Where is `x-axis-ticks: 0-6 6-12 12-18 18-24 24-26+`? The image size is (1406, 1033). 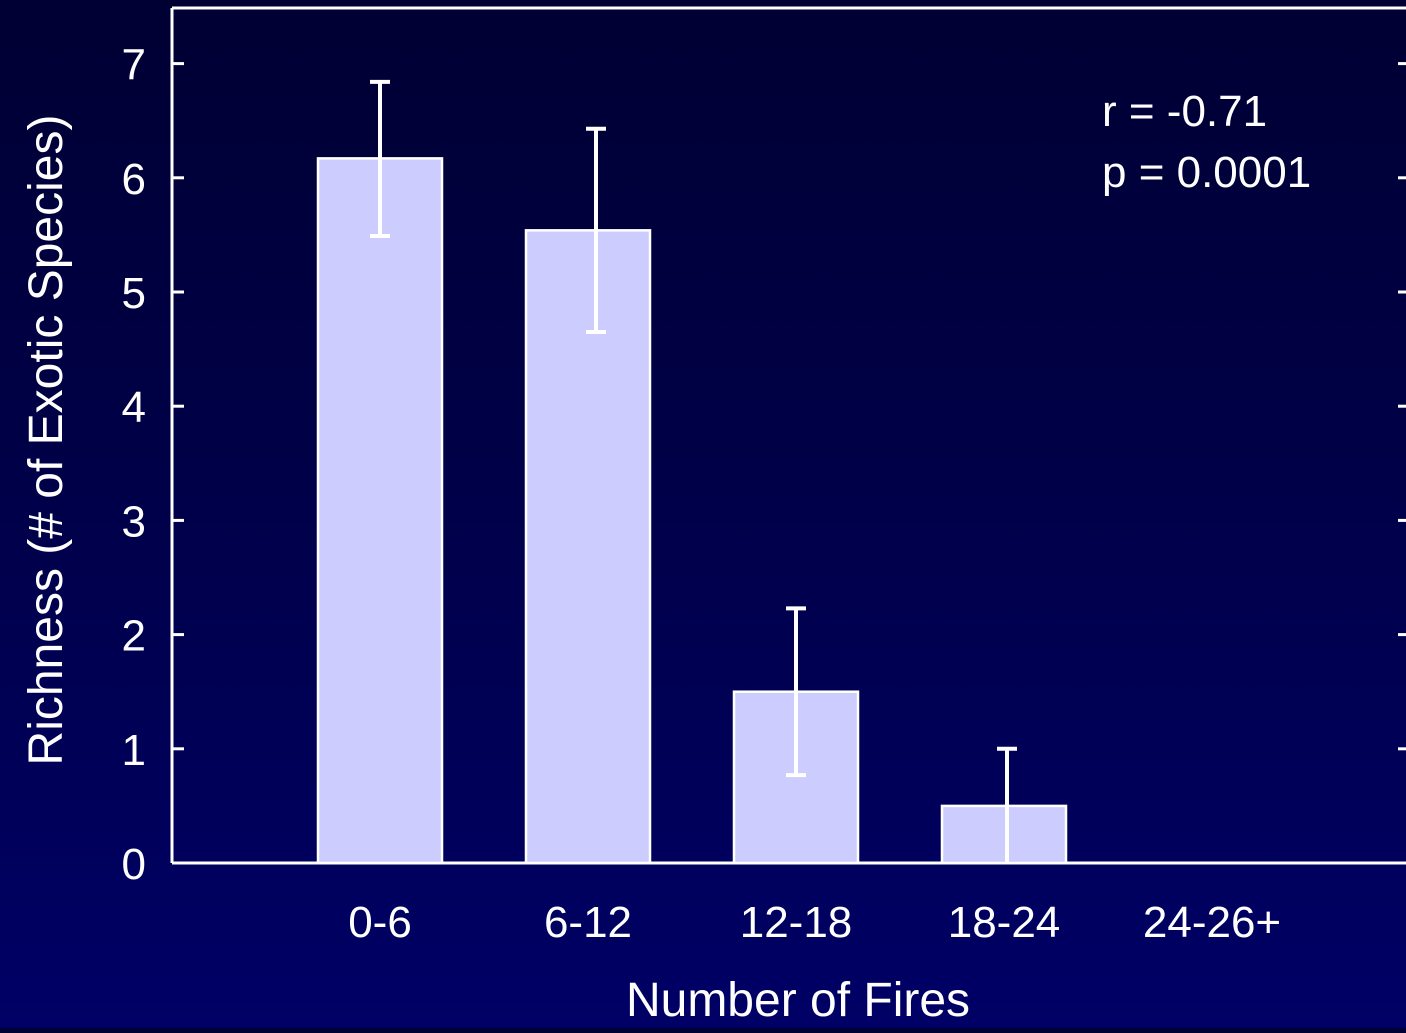
x-axis-ticks: 0-6 6-12 12-18 18-24 24-26+ is located at coordinates (814, 922).